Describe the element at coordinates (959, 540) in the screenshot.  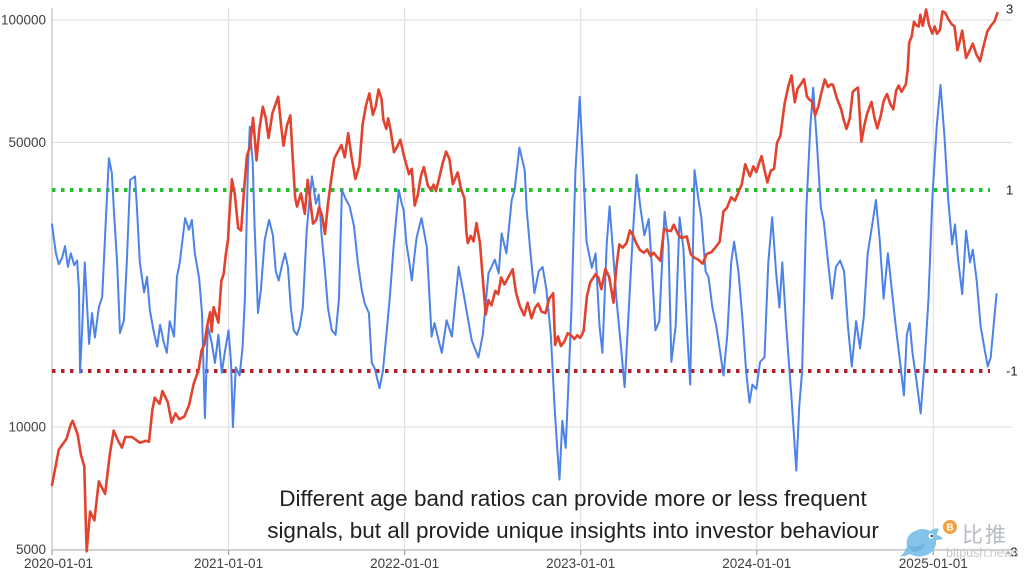
I see `watermark-bitpush: B 比推 bitpush.news` at that location.